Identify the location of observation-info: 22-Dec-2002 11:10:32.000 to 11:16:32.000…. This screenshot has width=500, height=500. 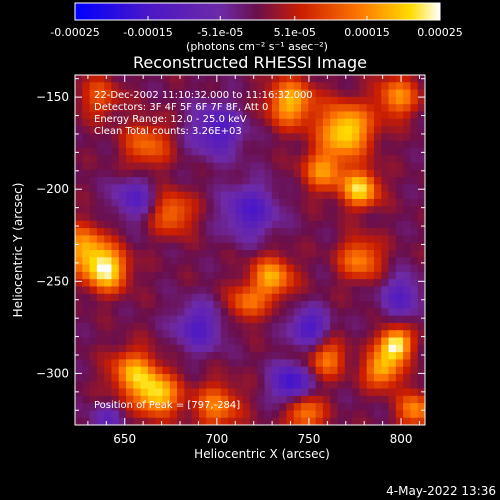
(203, 113).